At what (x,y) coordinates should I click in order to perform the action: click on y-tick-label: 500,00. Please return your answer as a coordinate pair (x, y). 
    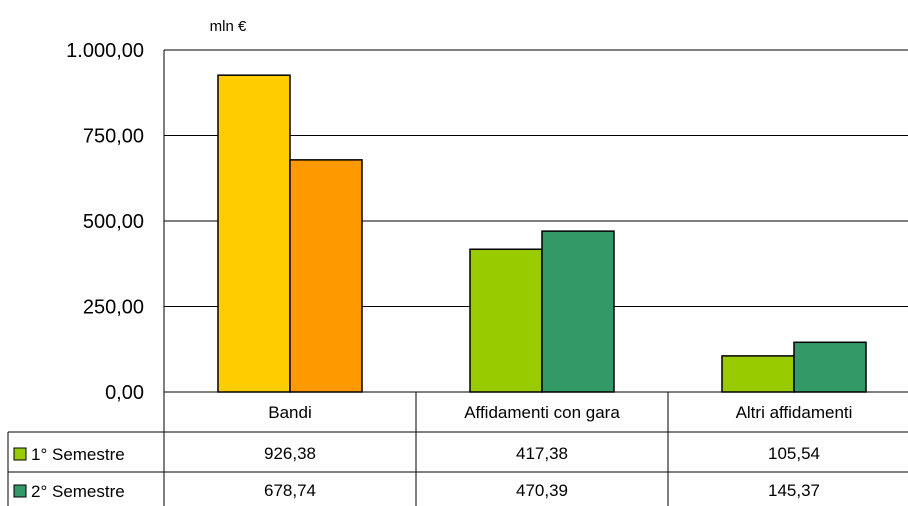
    Looking at the image, I should click on (113, 222).